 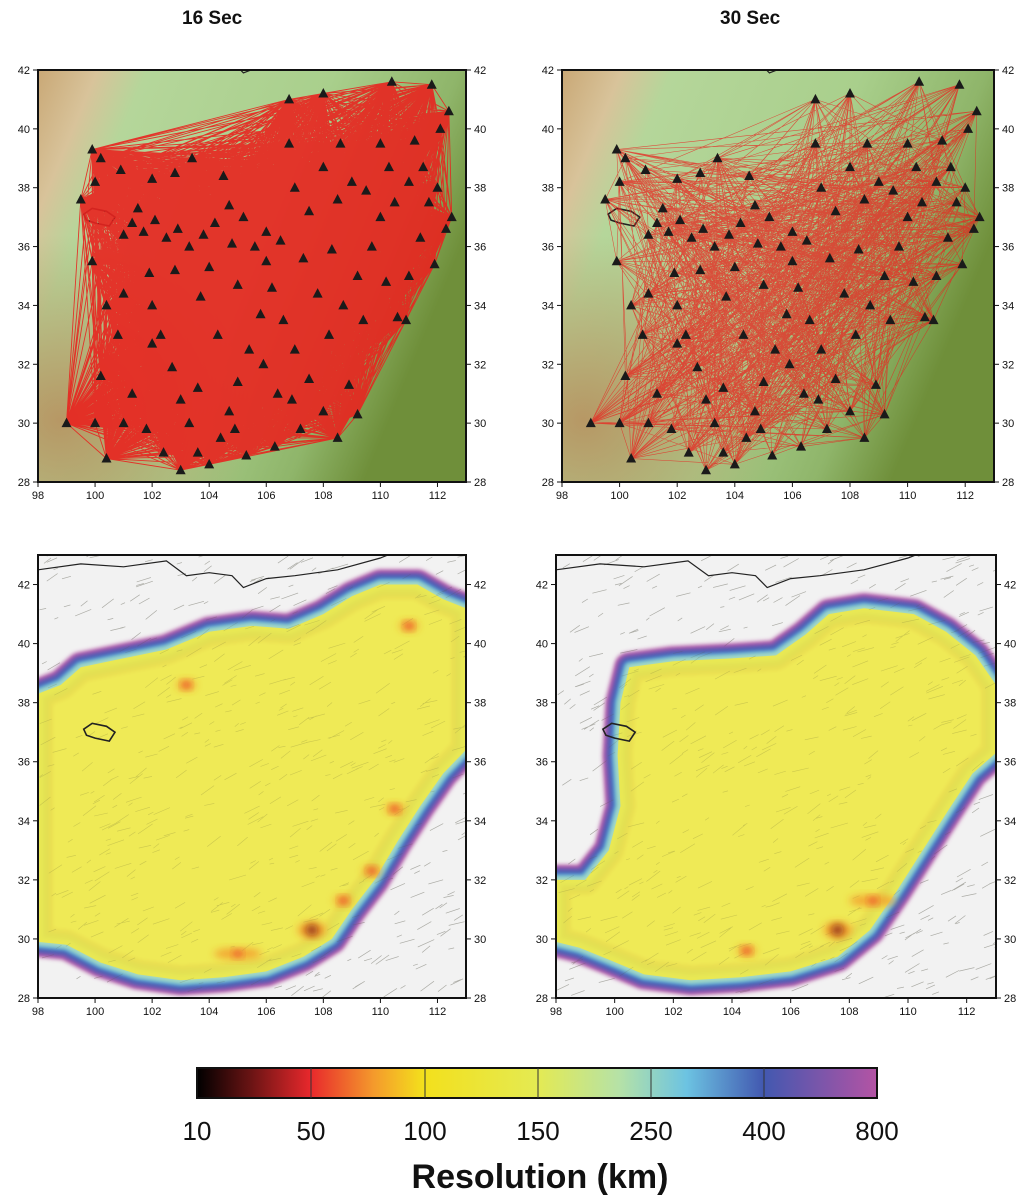 What do you see at coordinates (619, 732) in the screenshot?
I see `qinghai-lake-outline` at bounding box center [619, 732].